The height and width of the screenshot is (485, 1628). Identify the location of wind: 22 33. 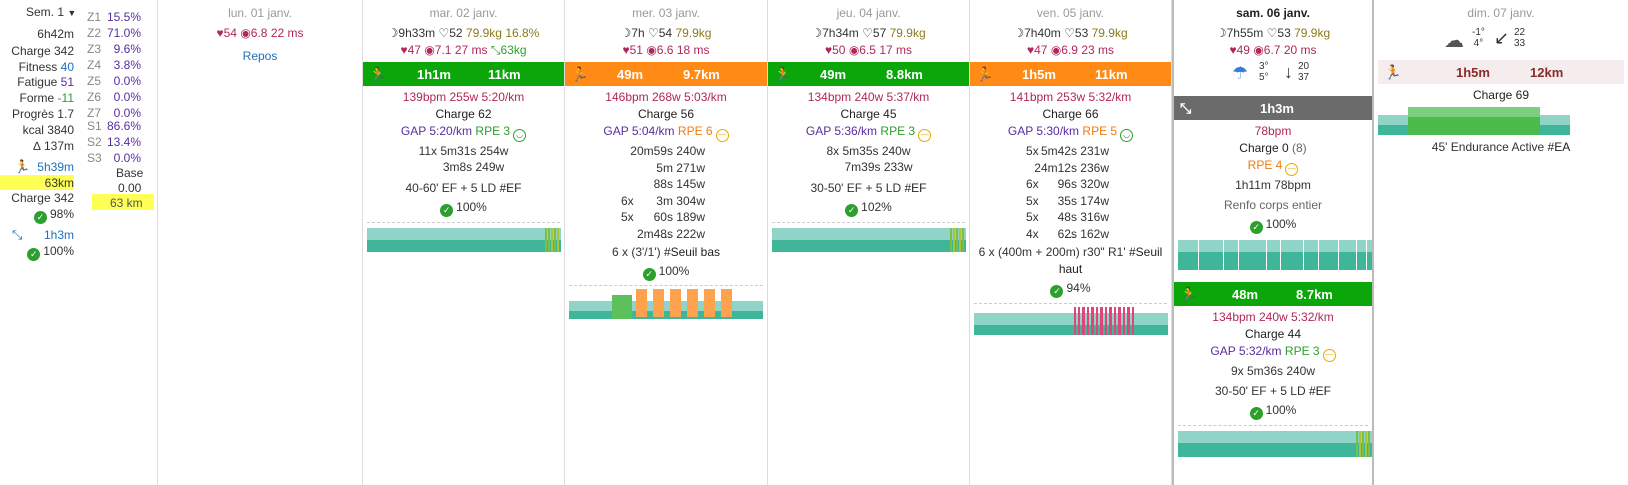
(1520, 38).